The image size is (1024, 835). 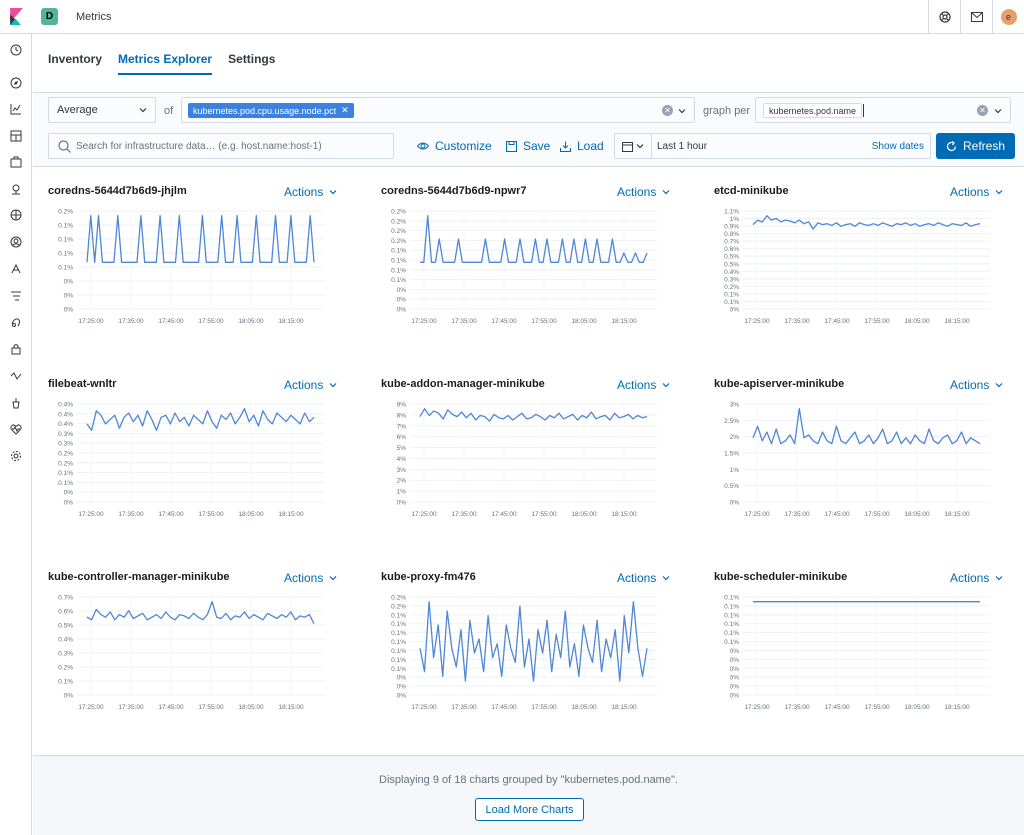 I want to click on uptime-icon, so click(x=16, y=322).